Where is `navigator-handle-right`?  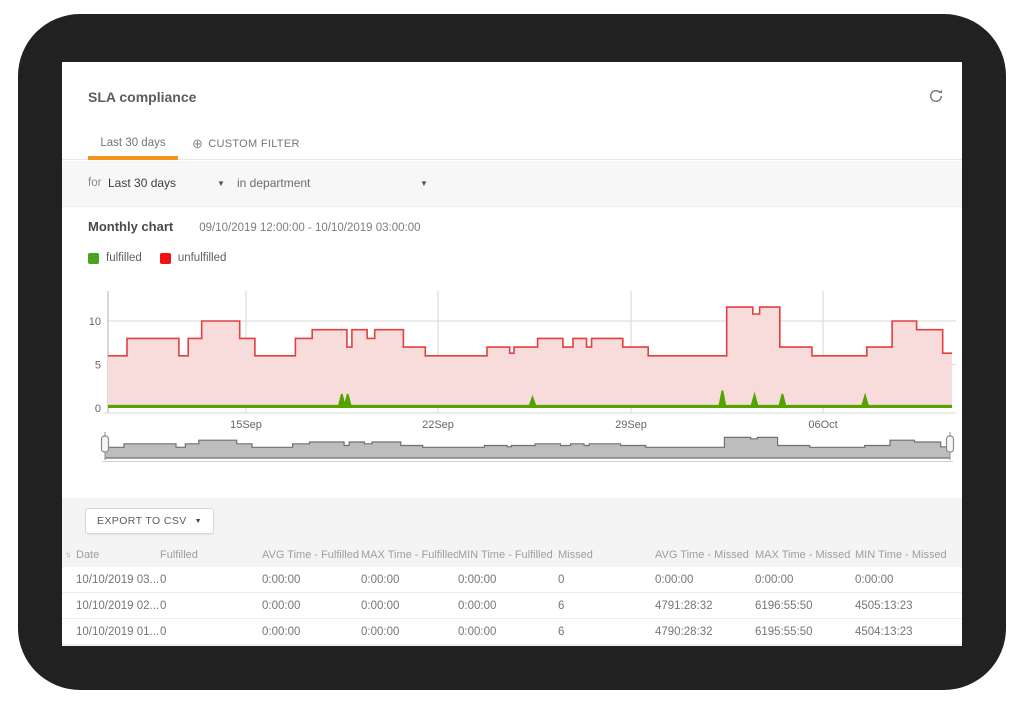 navigator-handle-right is located at coordinates (950, 444).